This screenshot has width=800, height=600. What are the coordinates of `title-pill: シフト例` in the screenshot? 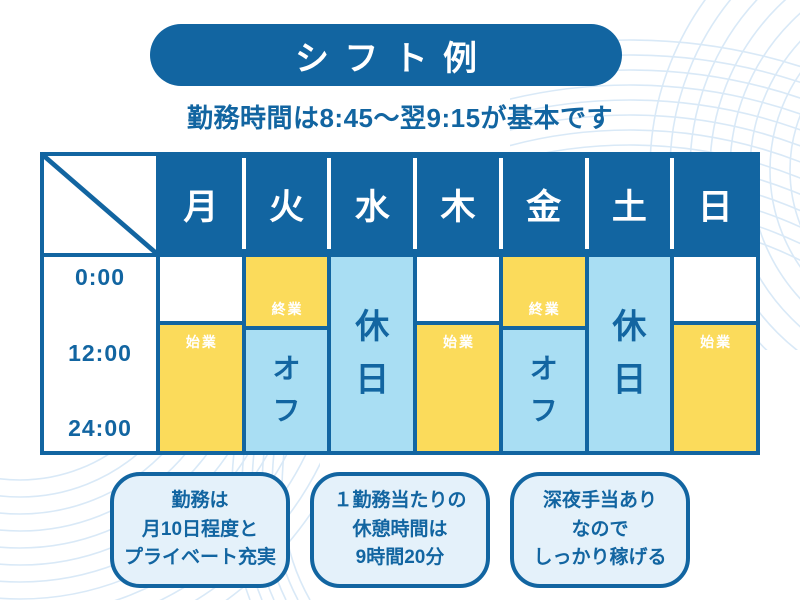 It's located at (386, 55).